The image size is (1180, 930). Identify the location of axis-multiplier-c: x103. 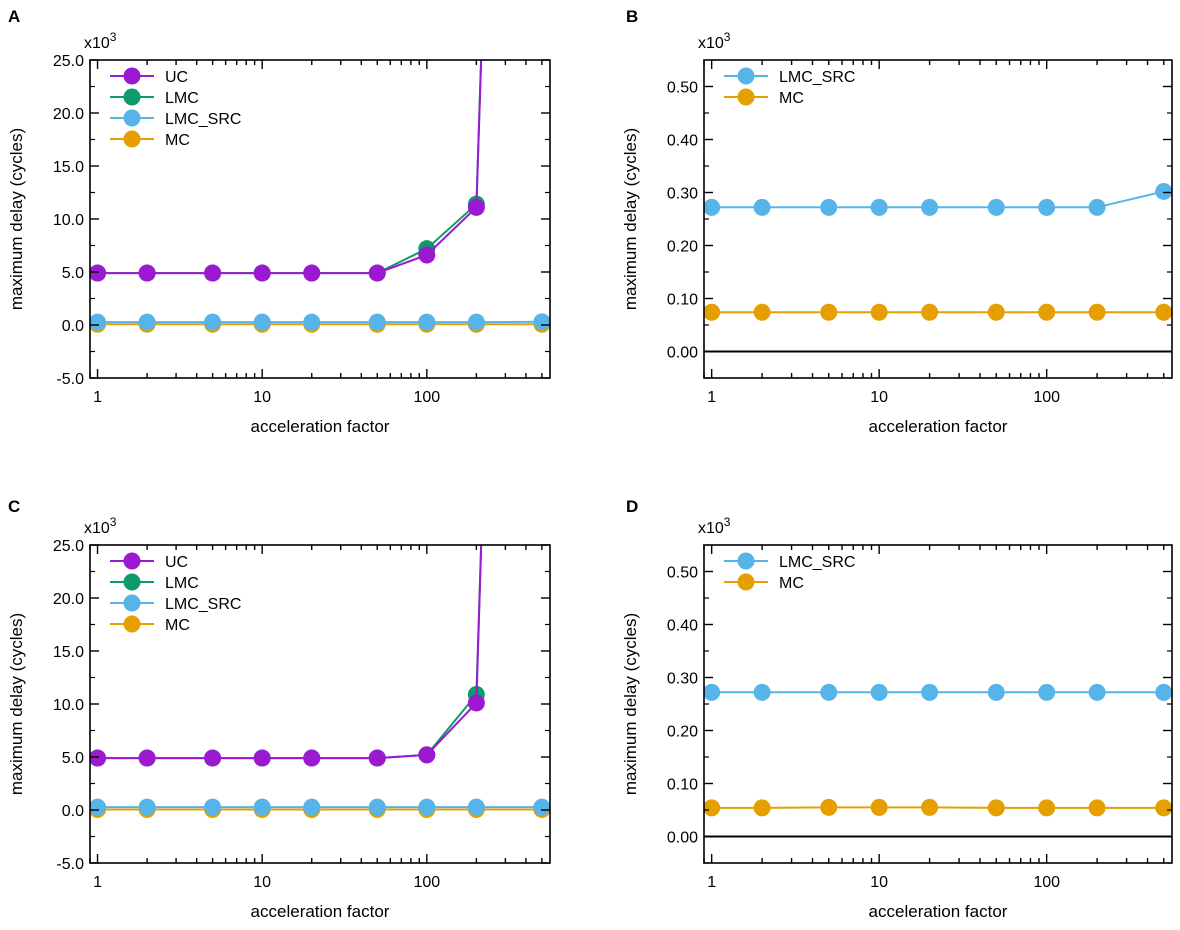
(100, 526).